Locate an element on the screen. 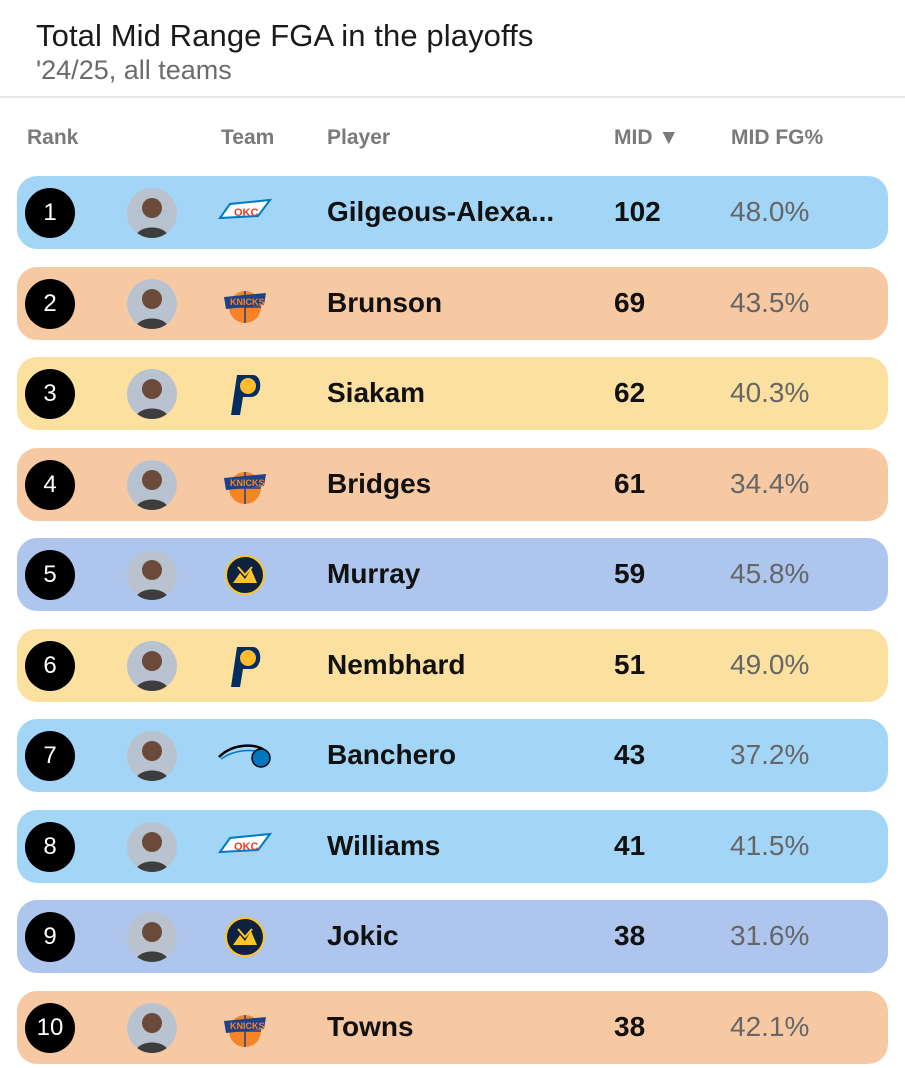 The image size is (905, 1068). mid-fg-percent: 40.3% is located at coordinates (770, 392).